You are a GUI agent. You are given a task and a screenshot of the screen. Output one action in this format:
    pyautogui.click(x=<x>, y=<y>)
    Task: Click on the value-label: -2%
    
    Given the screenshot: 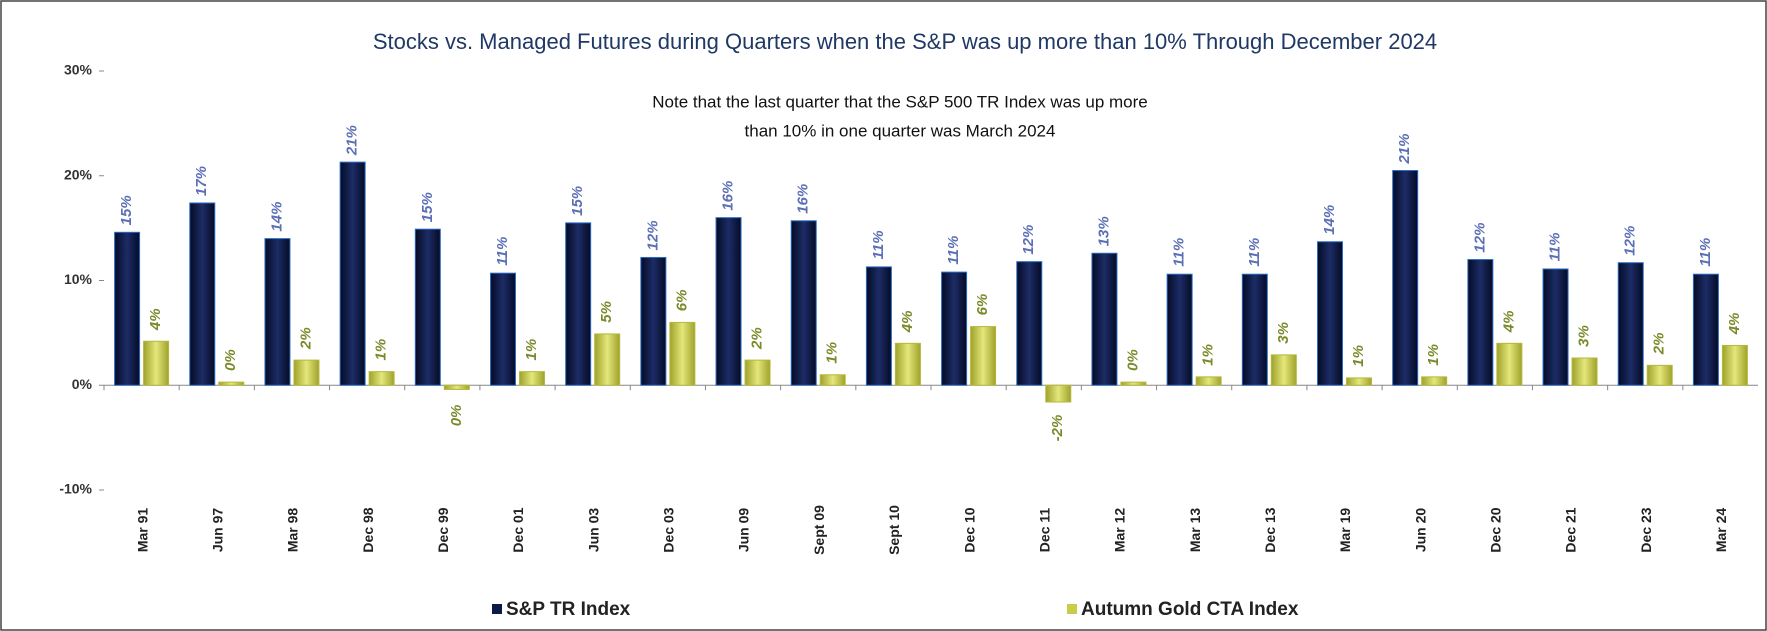 What is the action you would take?
    pyautogui.click(x=1057, y=428)
    